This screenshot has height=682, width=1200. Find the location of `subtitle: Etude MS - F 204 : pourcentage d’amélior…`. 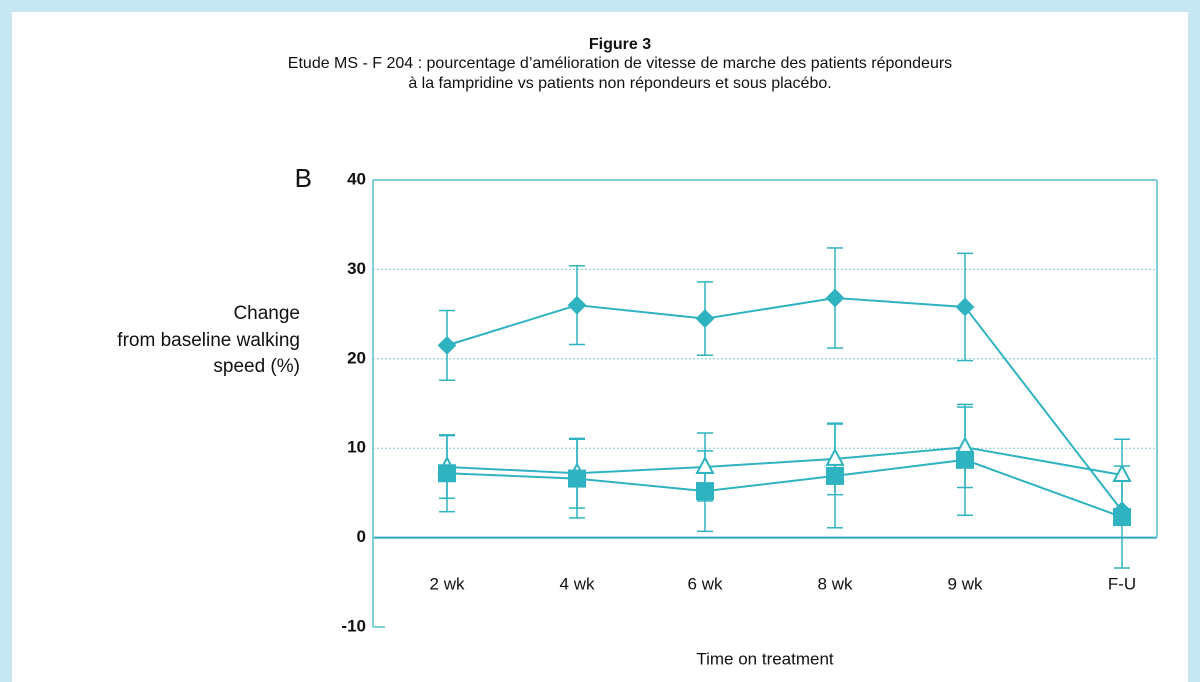

subtitle: Etude MS - F 204 : pourcentage d’amélior… is located at coordinates (620, 63).